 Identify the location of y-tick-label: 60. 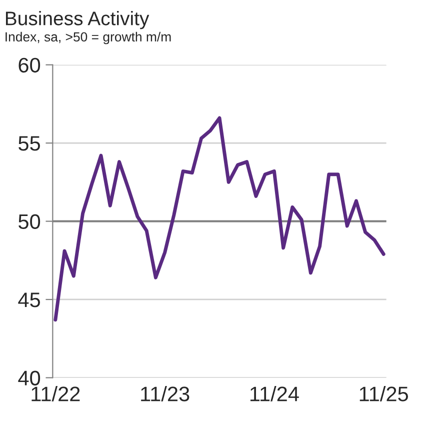
(29, 65).